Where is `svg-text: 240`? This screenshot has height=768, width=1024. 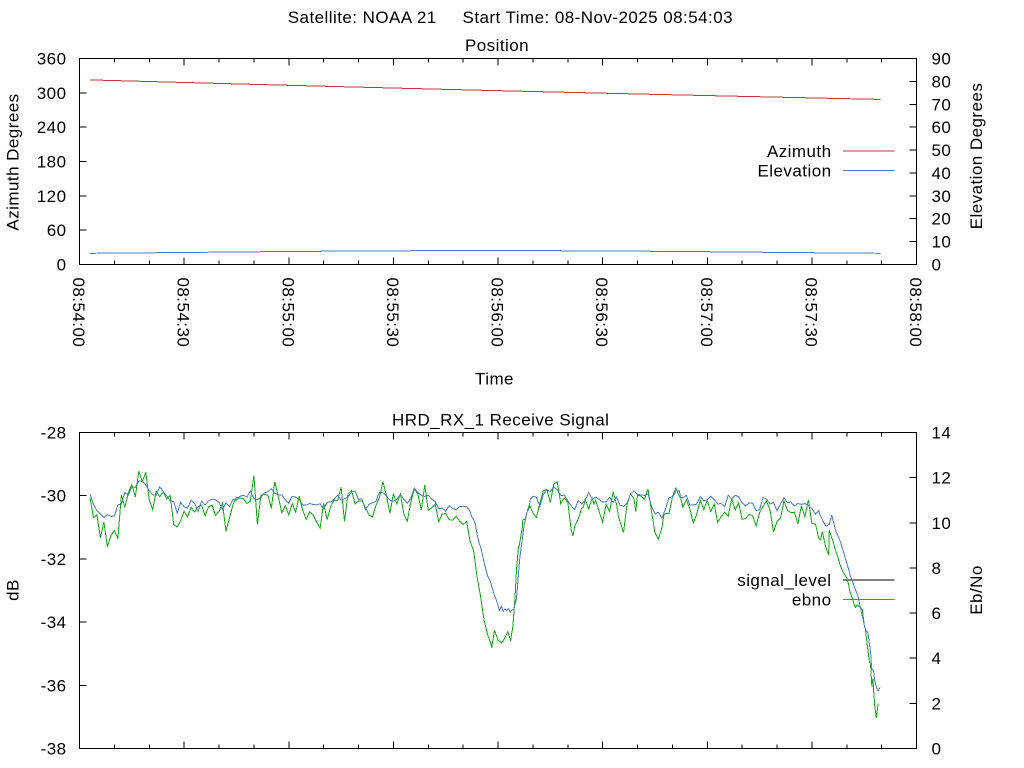 svg-text: 240 is located at coordinates (52, 127).